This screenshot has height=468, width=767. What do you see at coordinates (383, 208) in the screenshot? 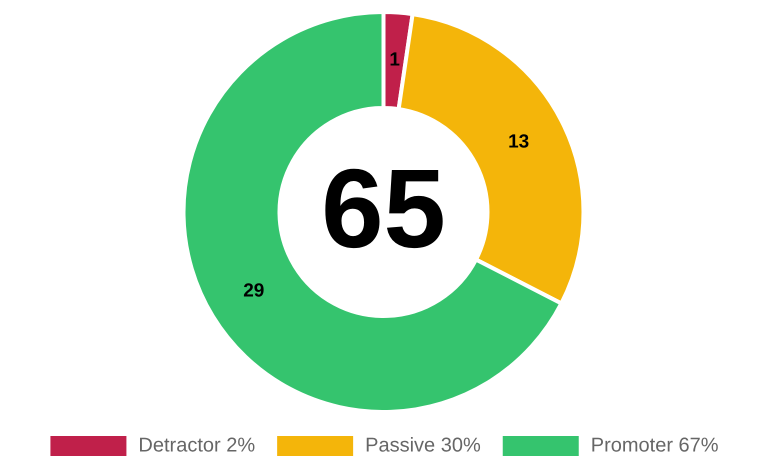
I see `text: 65` at bounding box center [383, 208].